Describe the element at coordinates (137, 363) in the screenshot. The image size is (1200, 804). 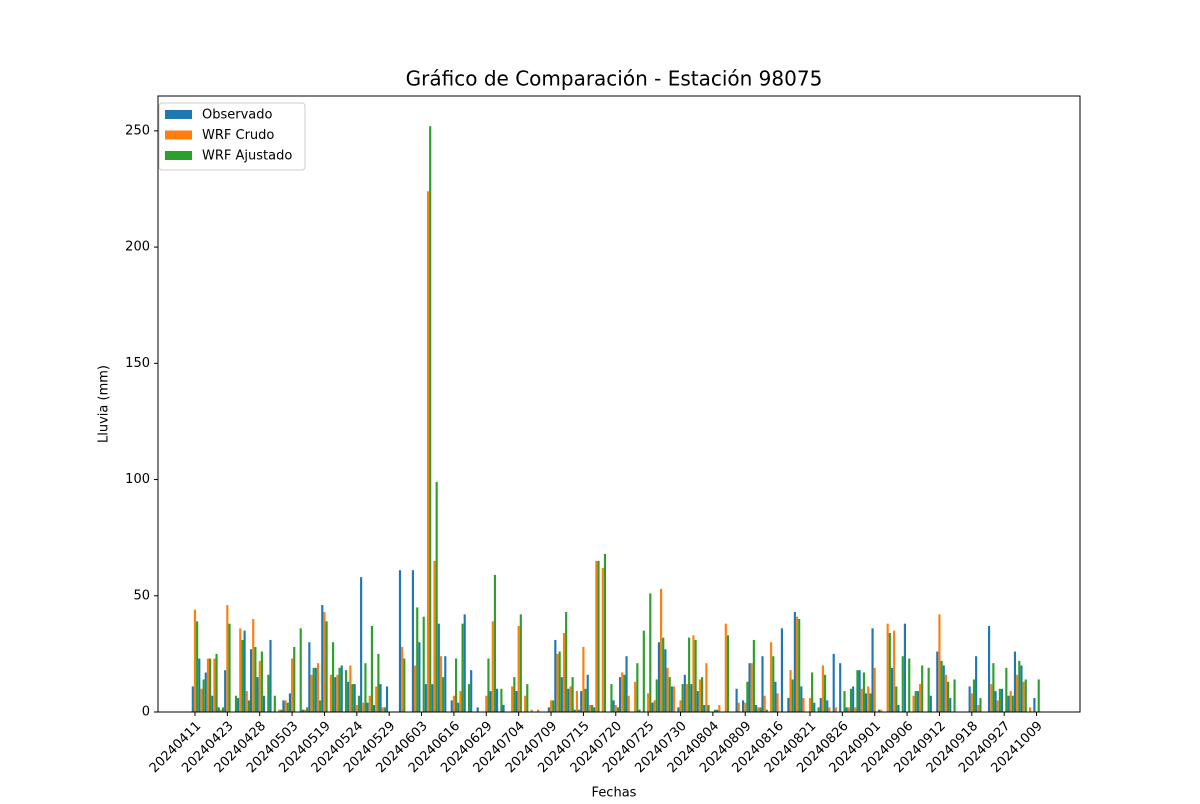
I see `y-tick-label: 150` at that location.